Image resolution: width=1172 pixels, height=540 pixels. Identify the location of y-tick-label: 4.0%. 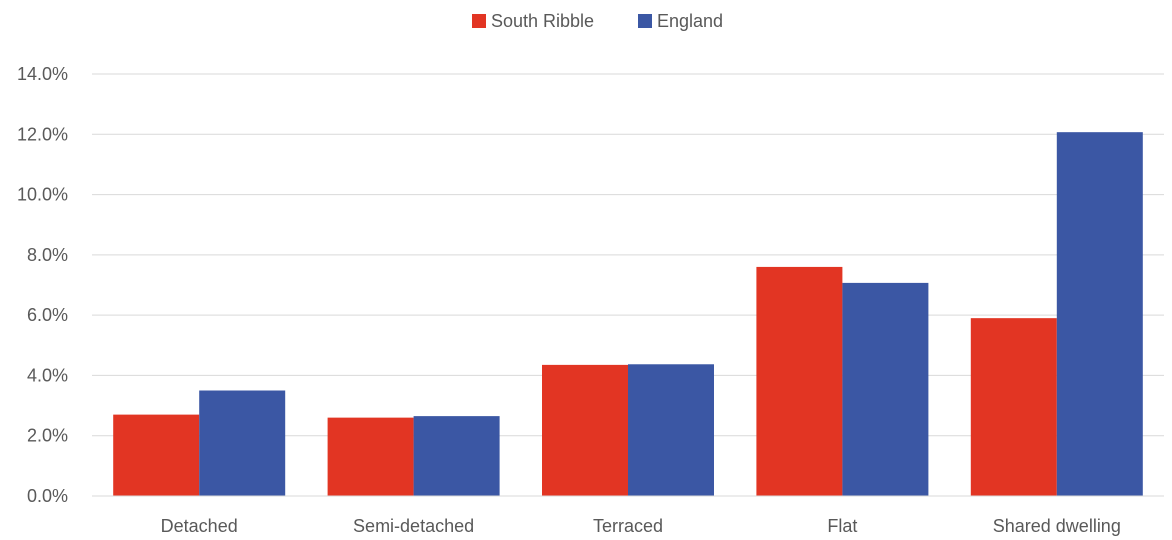
(47, 375).